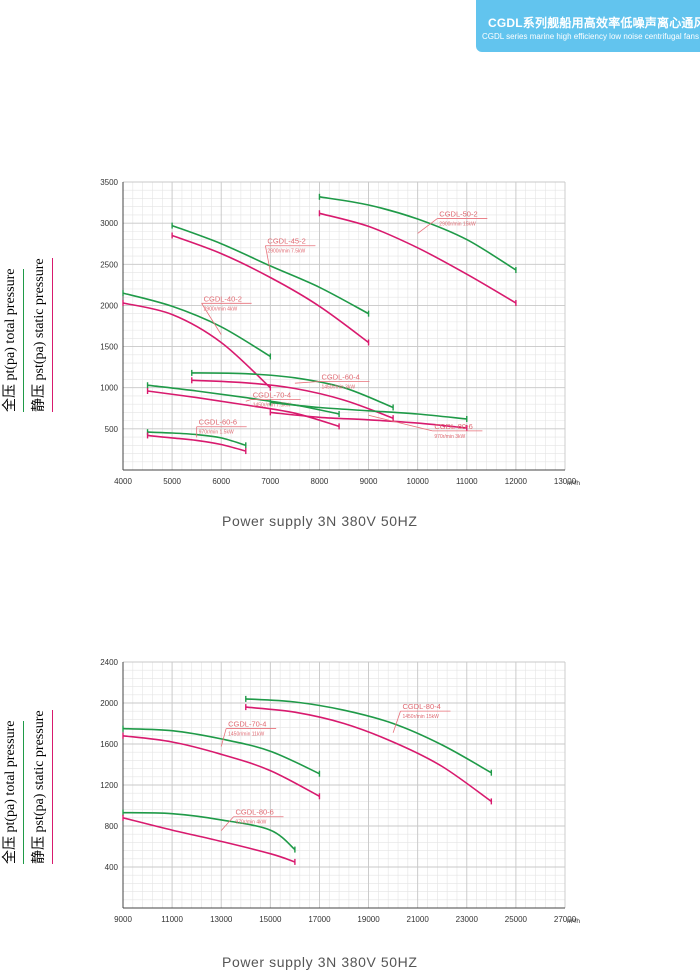 The height and width of the screenshot is (973, 700). What do you see at coordinates (319, 919) in the screenshot?
I see `x-tick-label: 17000` at bounding box center [319, 919].